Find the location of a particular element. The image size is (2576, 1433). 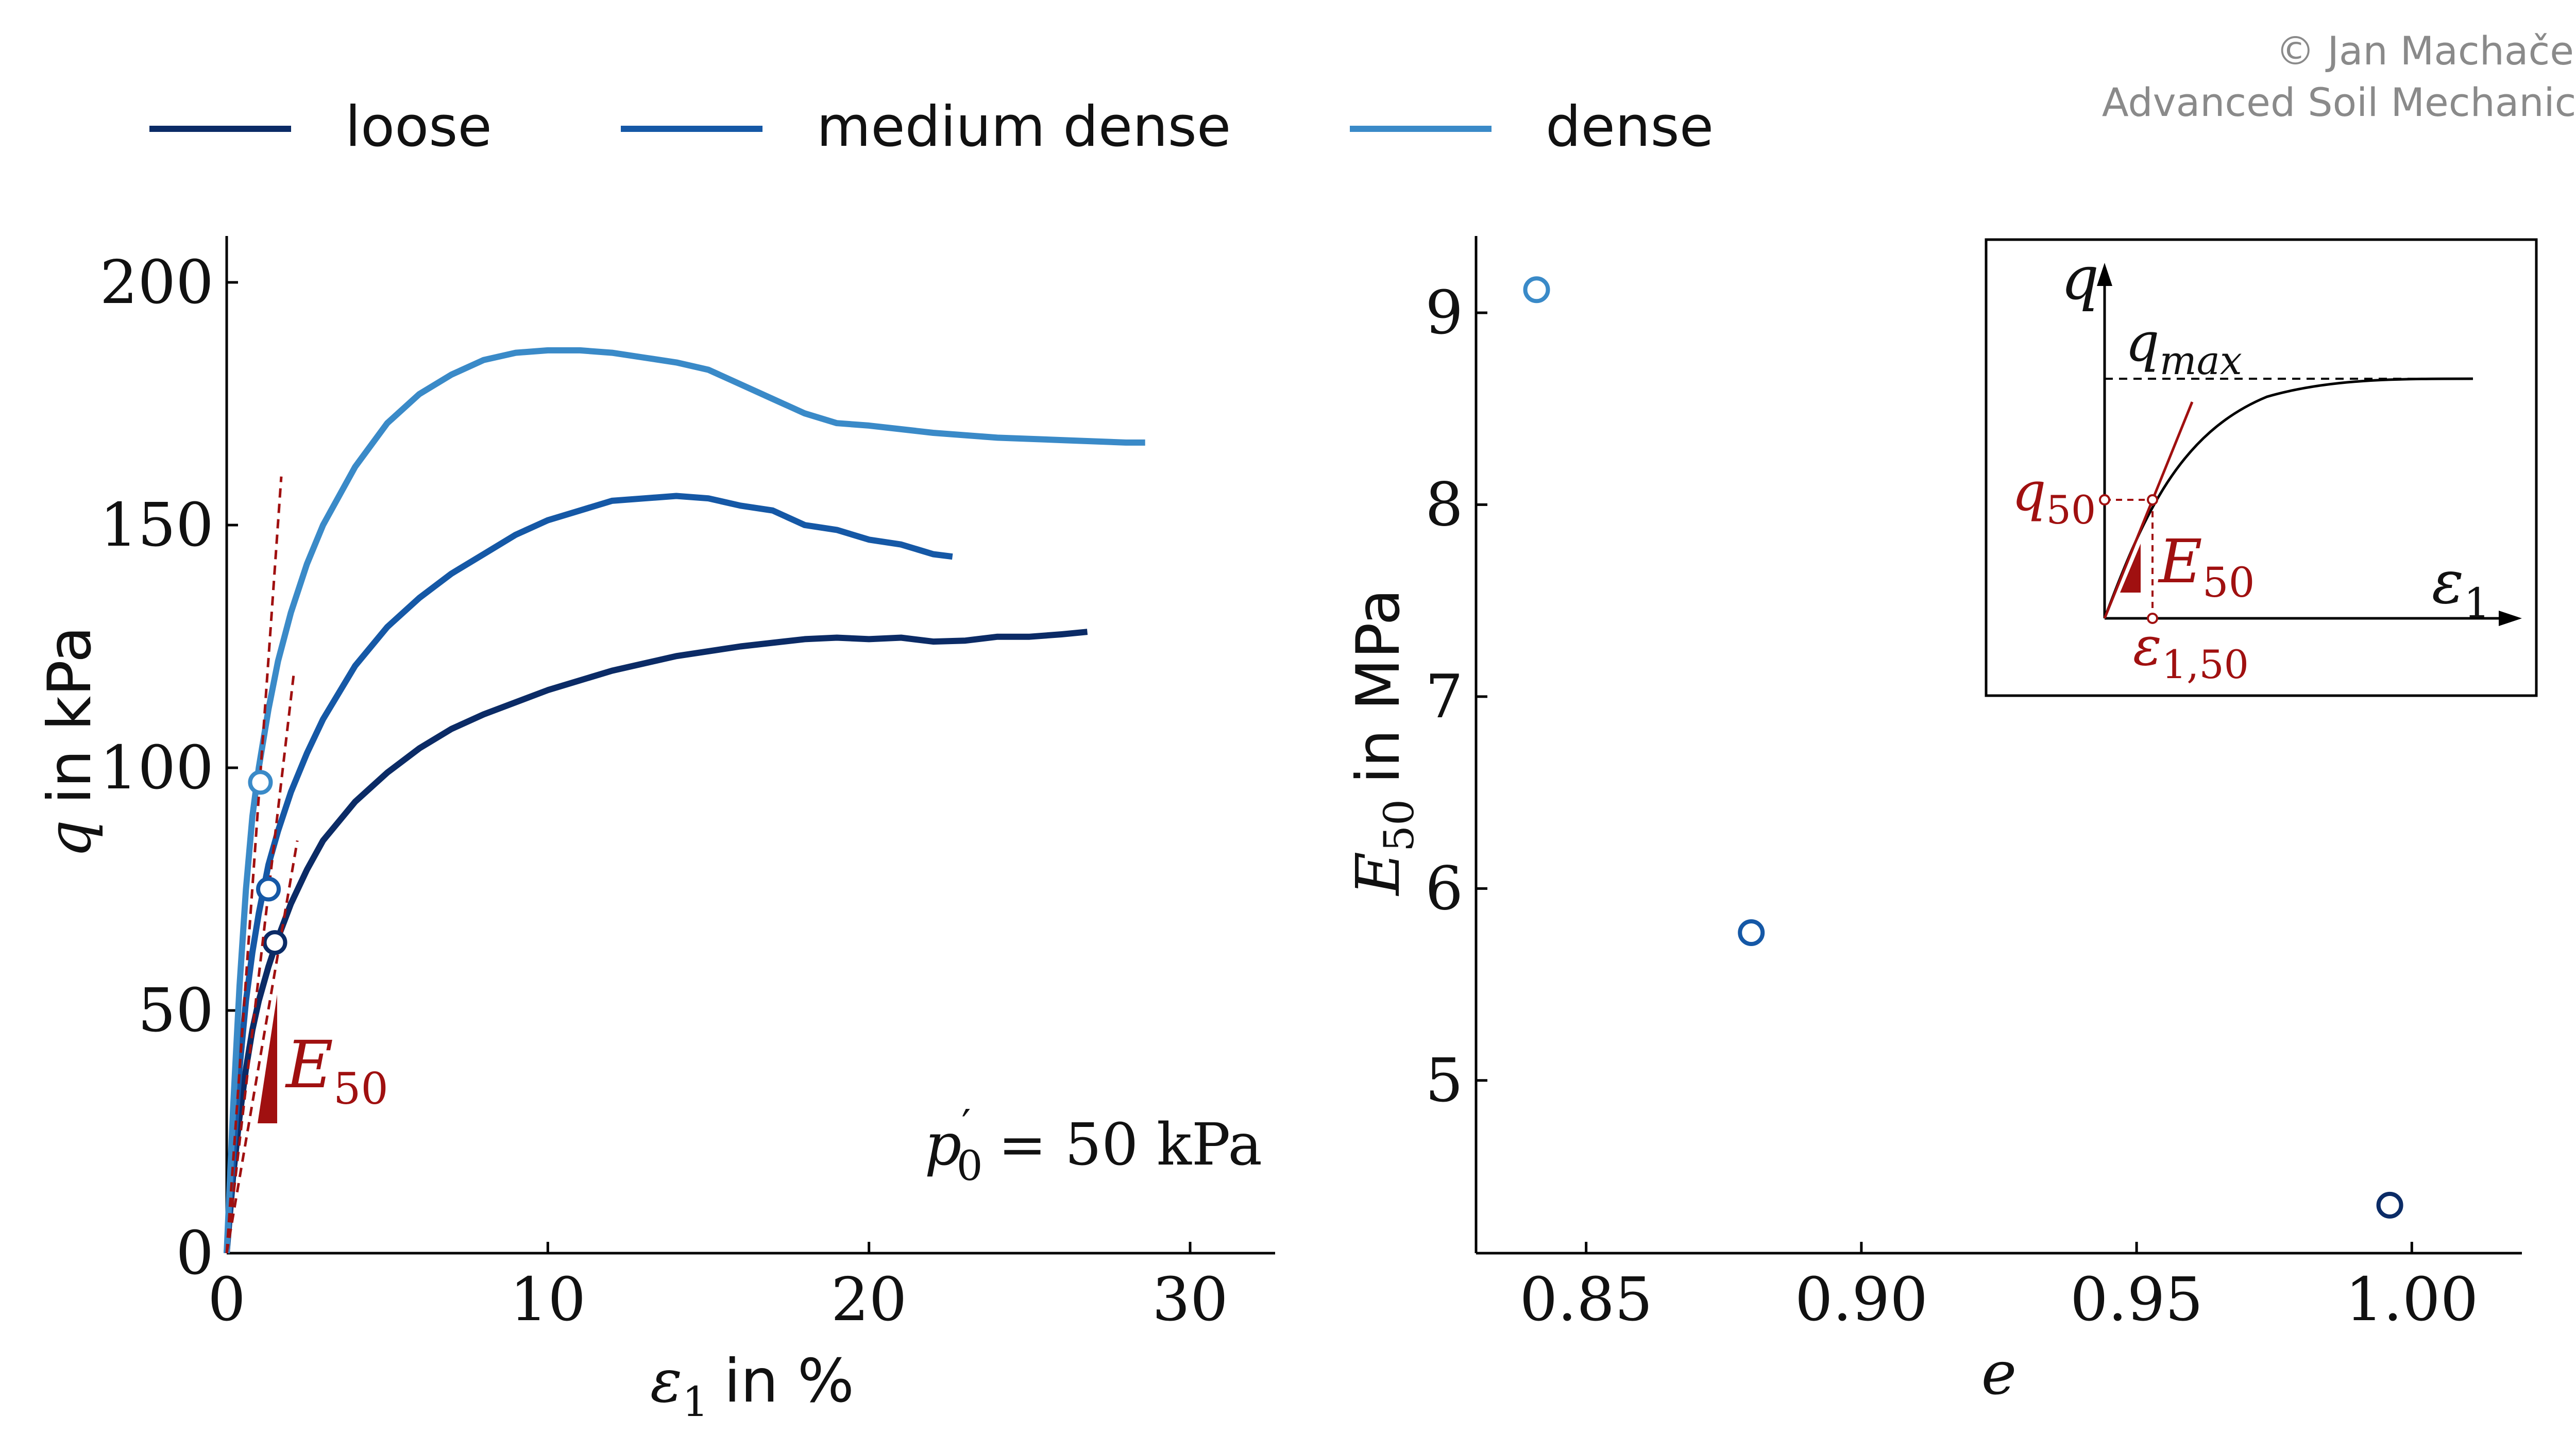

left-x-axis-label: ε1 in % is located at coordinates (752, 1386).